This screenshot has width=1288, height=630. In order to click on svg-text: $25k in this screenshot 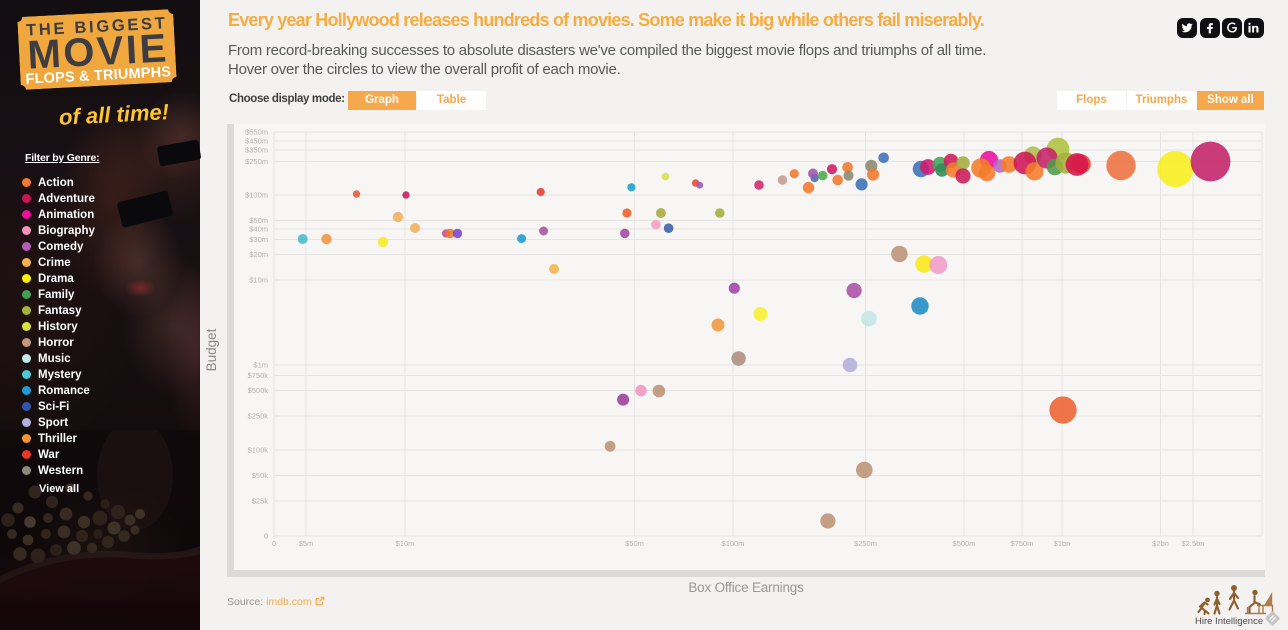, I will do `click(260, 501)`.